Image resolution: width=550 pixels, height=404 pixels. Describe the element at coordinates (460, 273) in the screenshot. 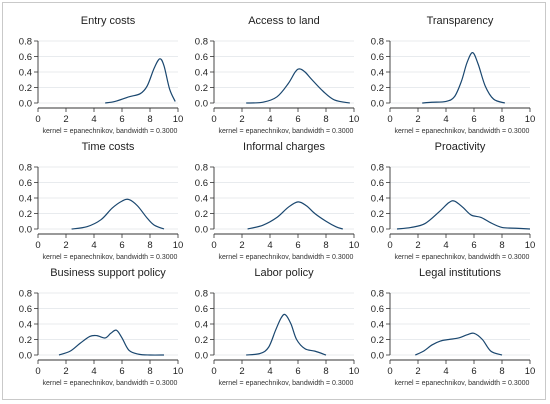

I see `panel-title: Legal institutions` at that location.